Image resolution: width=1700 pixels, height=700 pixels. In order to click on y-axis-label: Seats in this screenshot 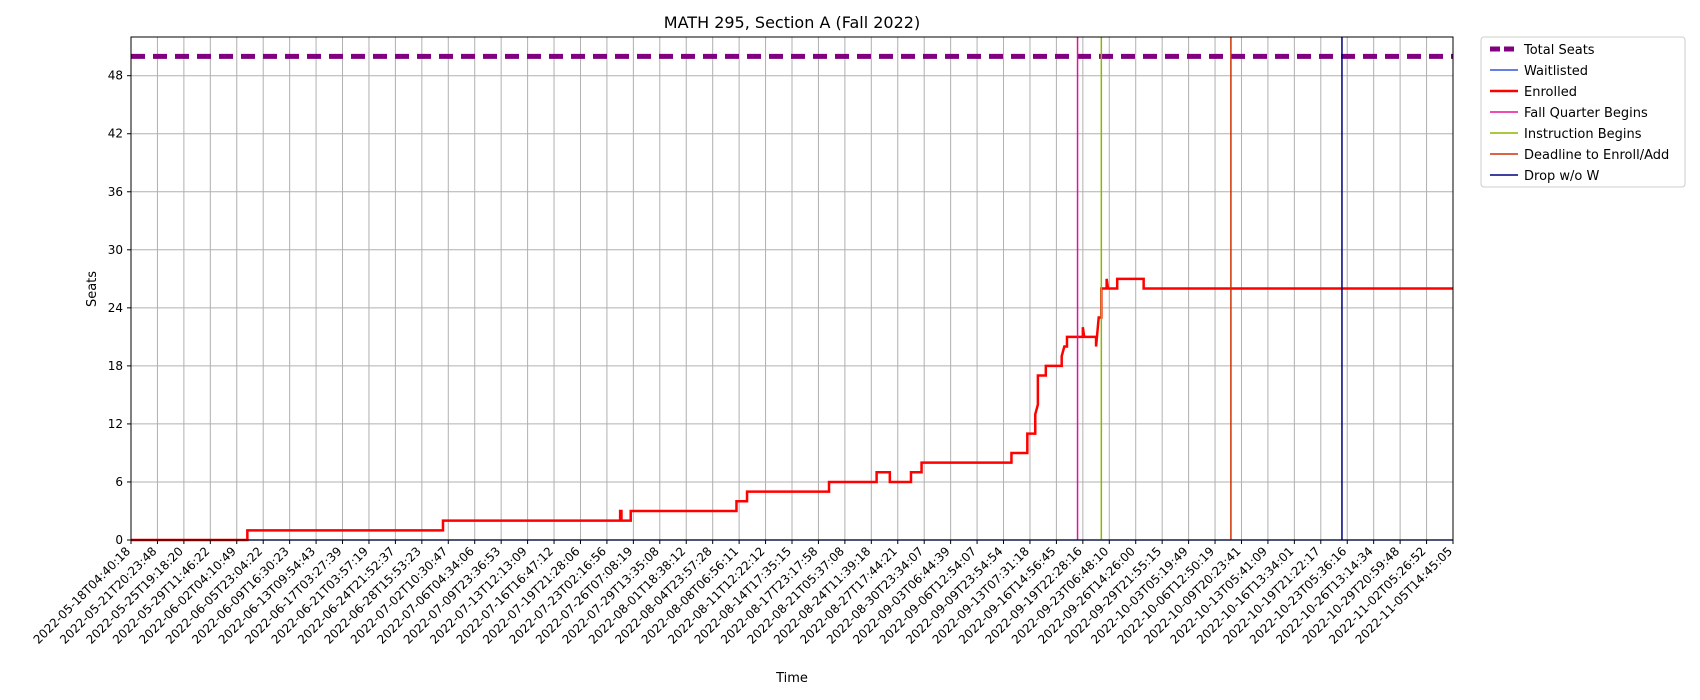, I will do `click(92, 289)`.